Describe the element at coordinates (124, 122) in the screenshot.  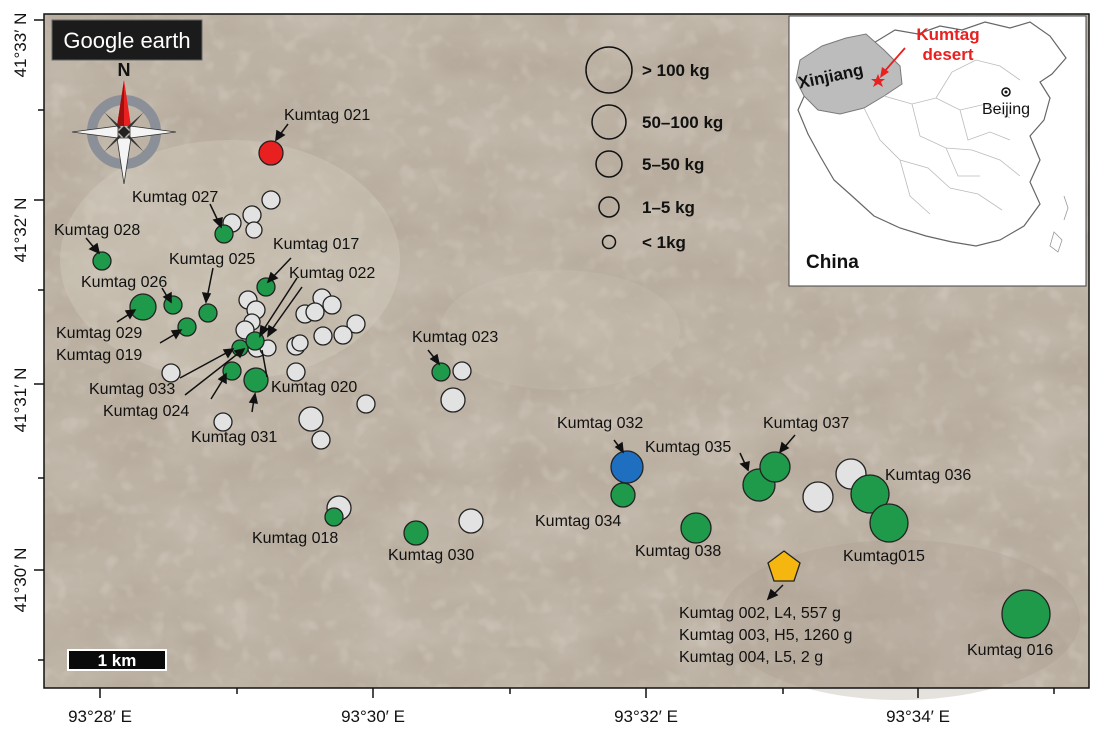
I see `compass-rose-icon: N` at that location.